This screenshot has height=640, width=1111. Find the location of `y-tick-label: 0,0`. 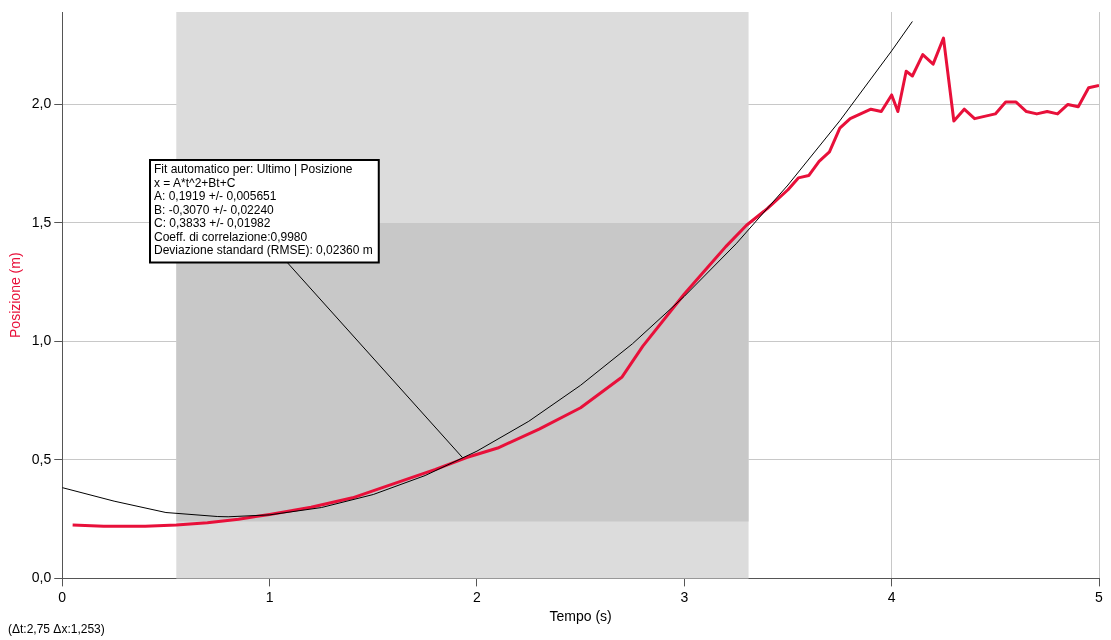

y-tick-label: 0,0 is located at coordinates (41, 577).